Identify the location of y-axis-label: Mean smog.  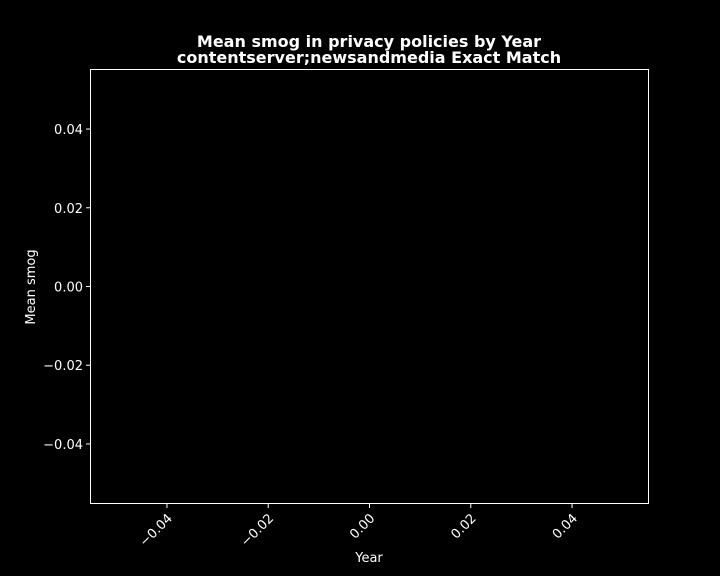
(31, 286).